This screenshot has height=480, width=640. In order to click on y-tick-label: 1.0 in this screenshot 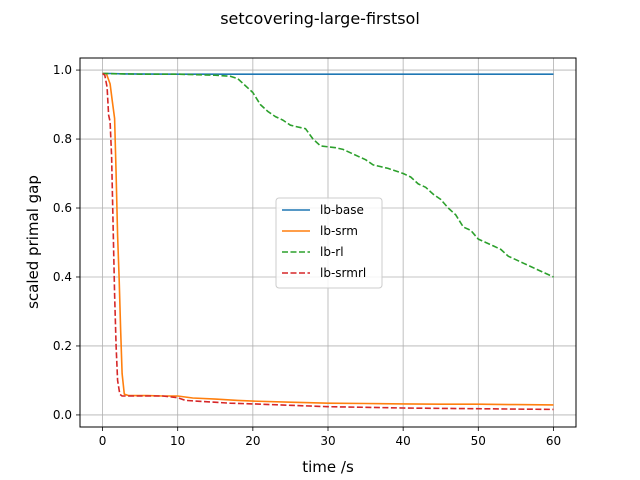, I will do `click(62, 70)`.